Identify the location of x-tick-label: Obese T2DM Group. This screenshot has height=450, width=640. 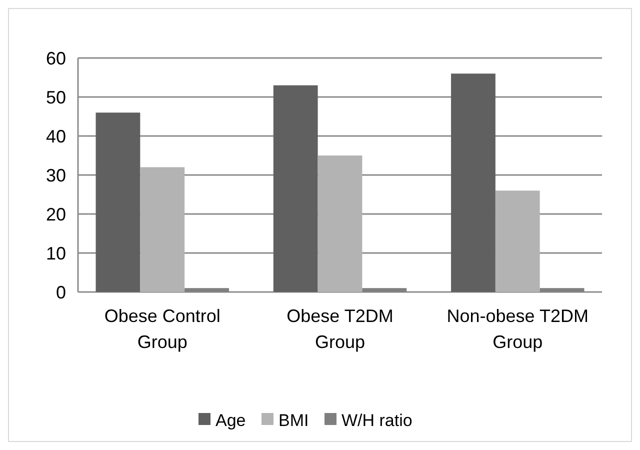
(340, 329).